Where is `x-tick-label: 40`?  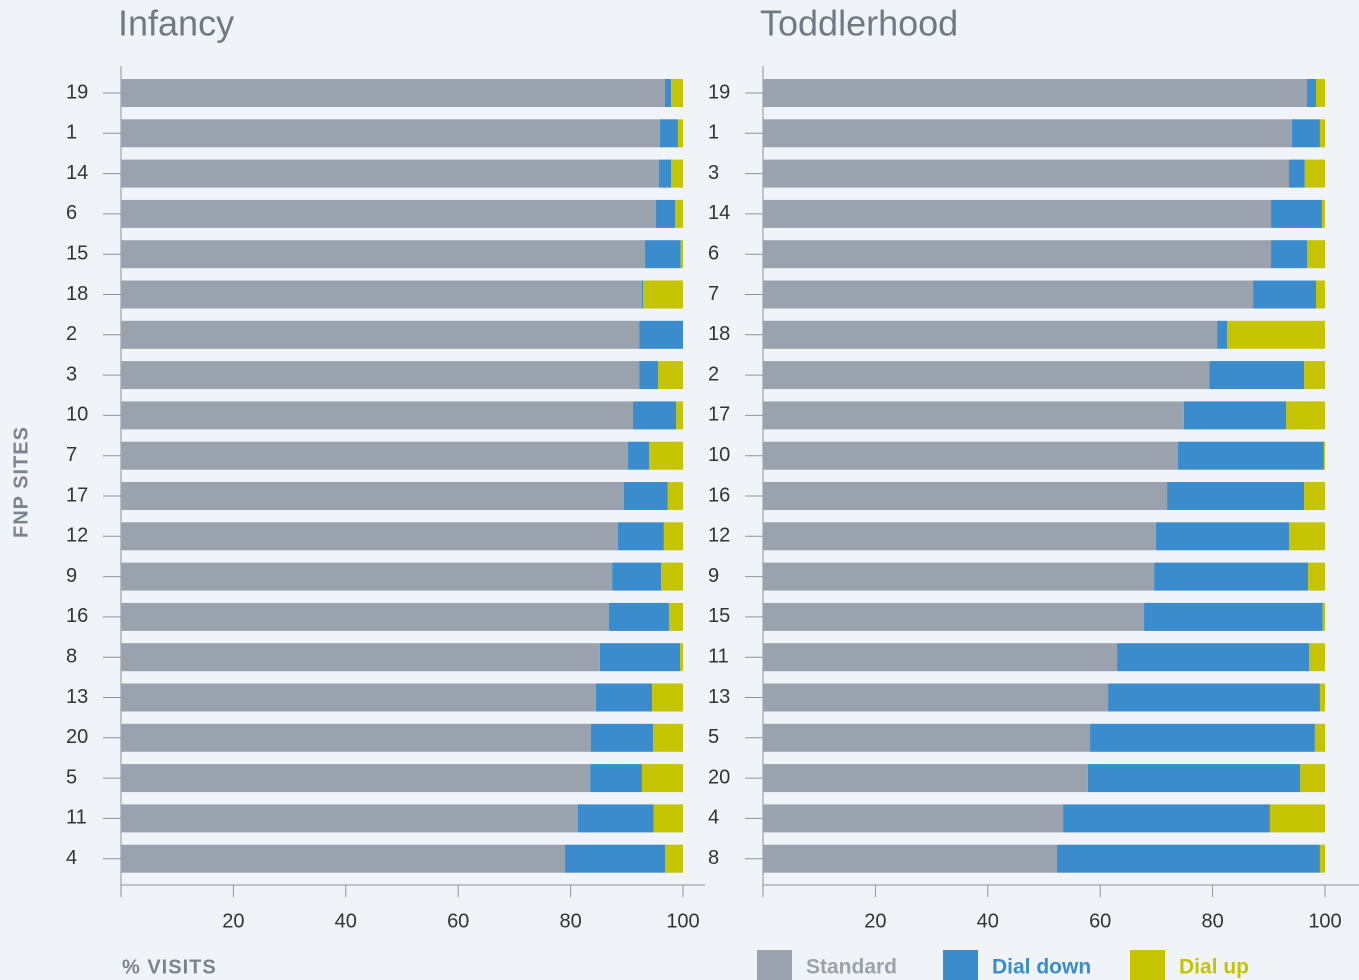 x-tick-label: 40 is located at coordinates (346, 921).